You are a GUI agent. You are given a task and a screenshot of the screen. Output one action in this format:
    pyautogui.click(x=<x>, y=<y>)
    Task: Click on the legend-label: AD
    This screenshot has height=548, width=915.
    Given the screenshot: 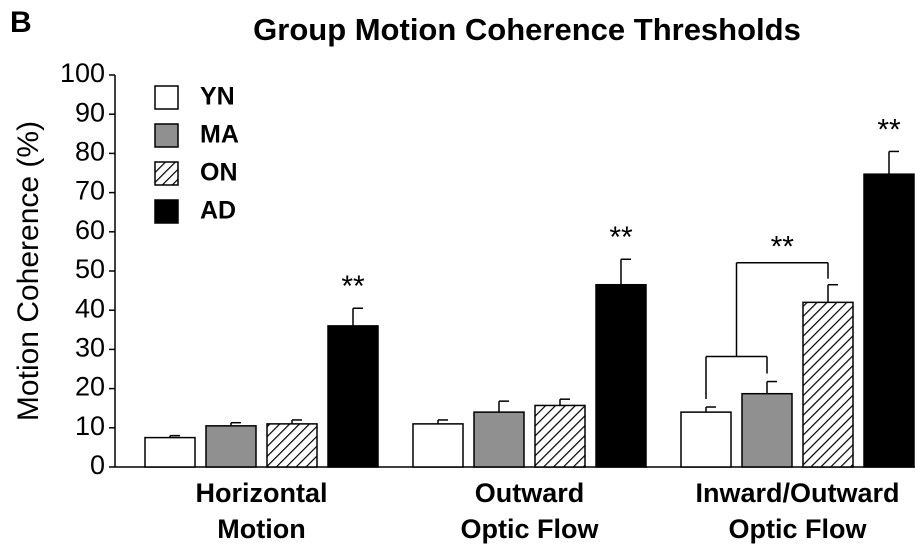 What is the action you would take?
    pyautogui.click(x=218, y=211)
    